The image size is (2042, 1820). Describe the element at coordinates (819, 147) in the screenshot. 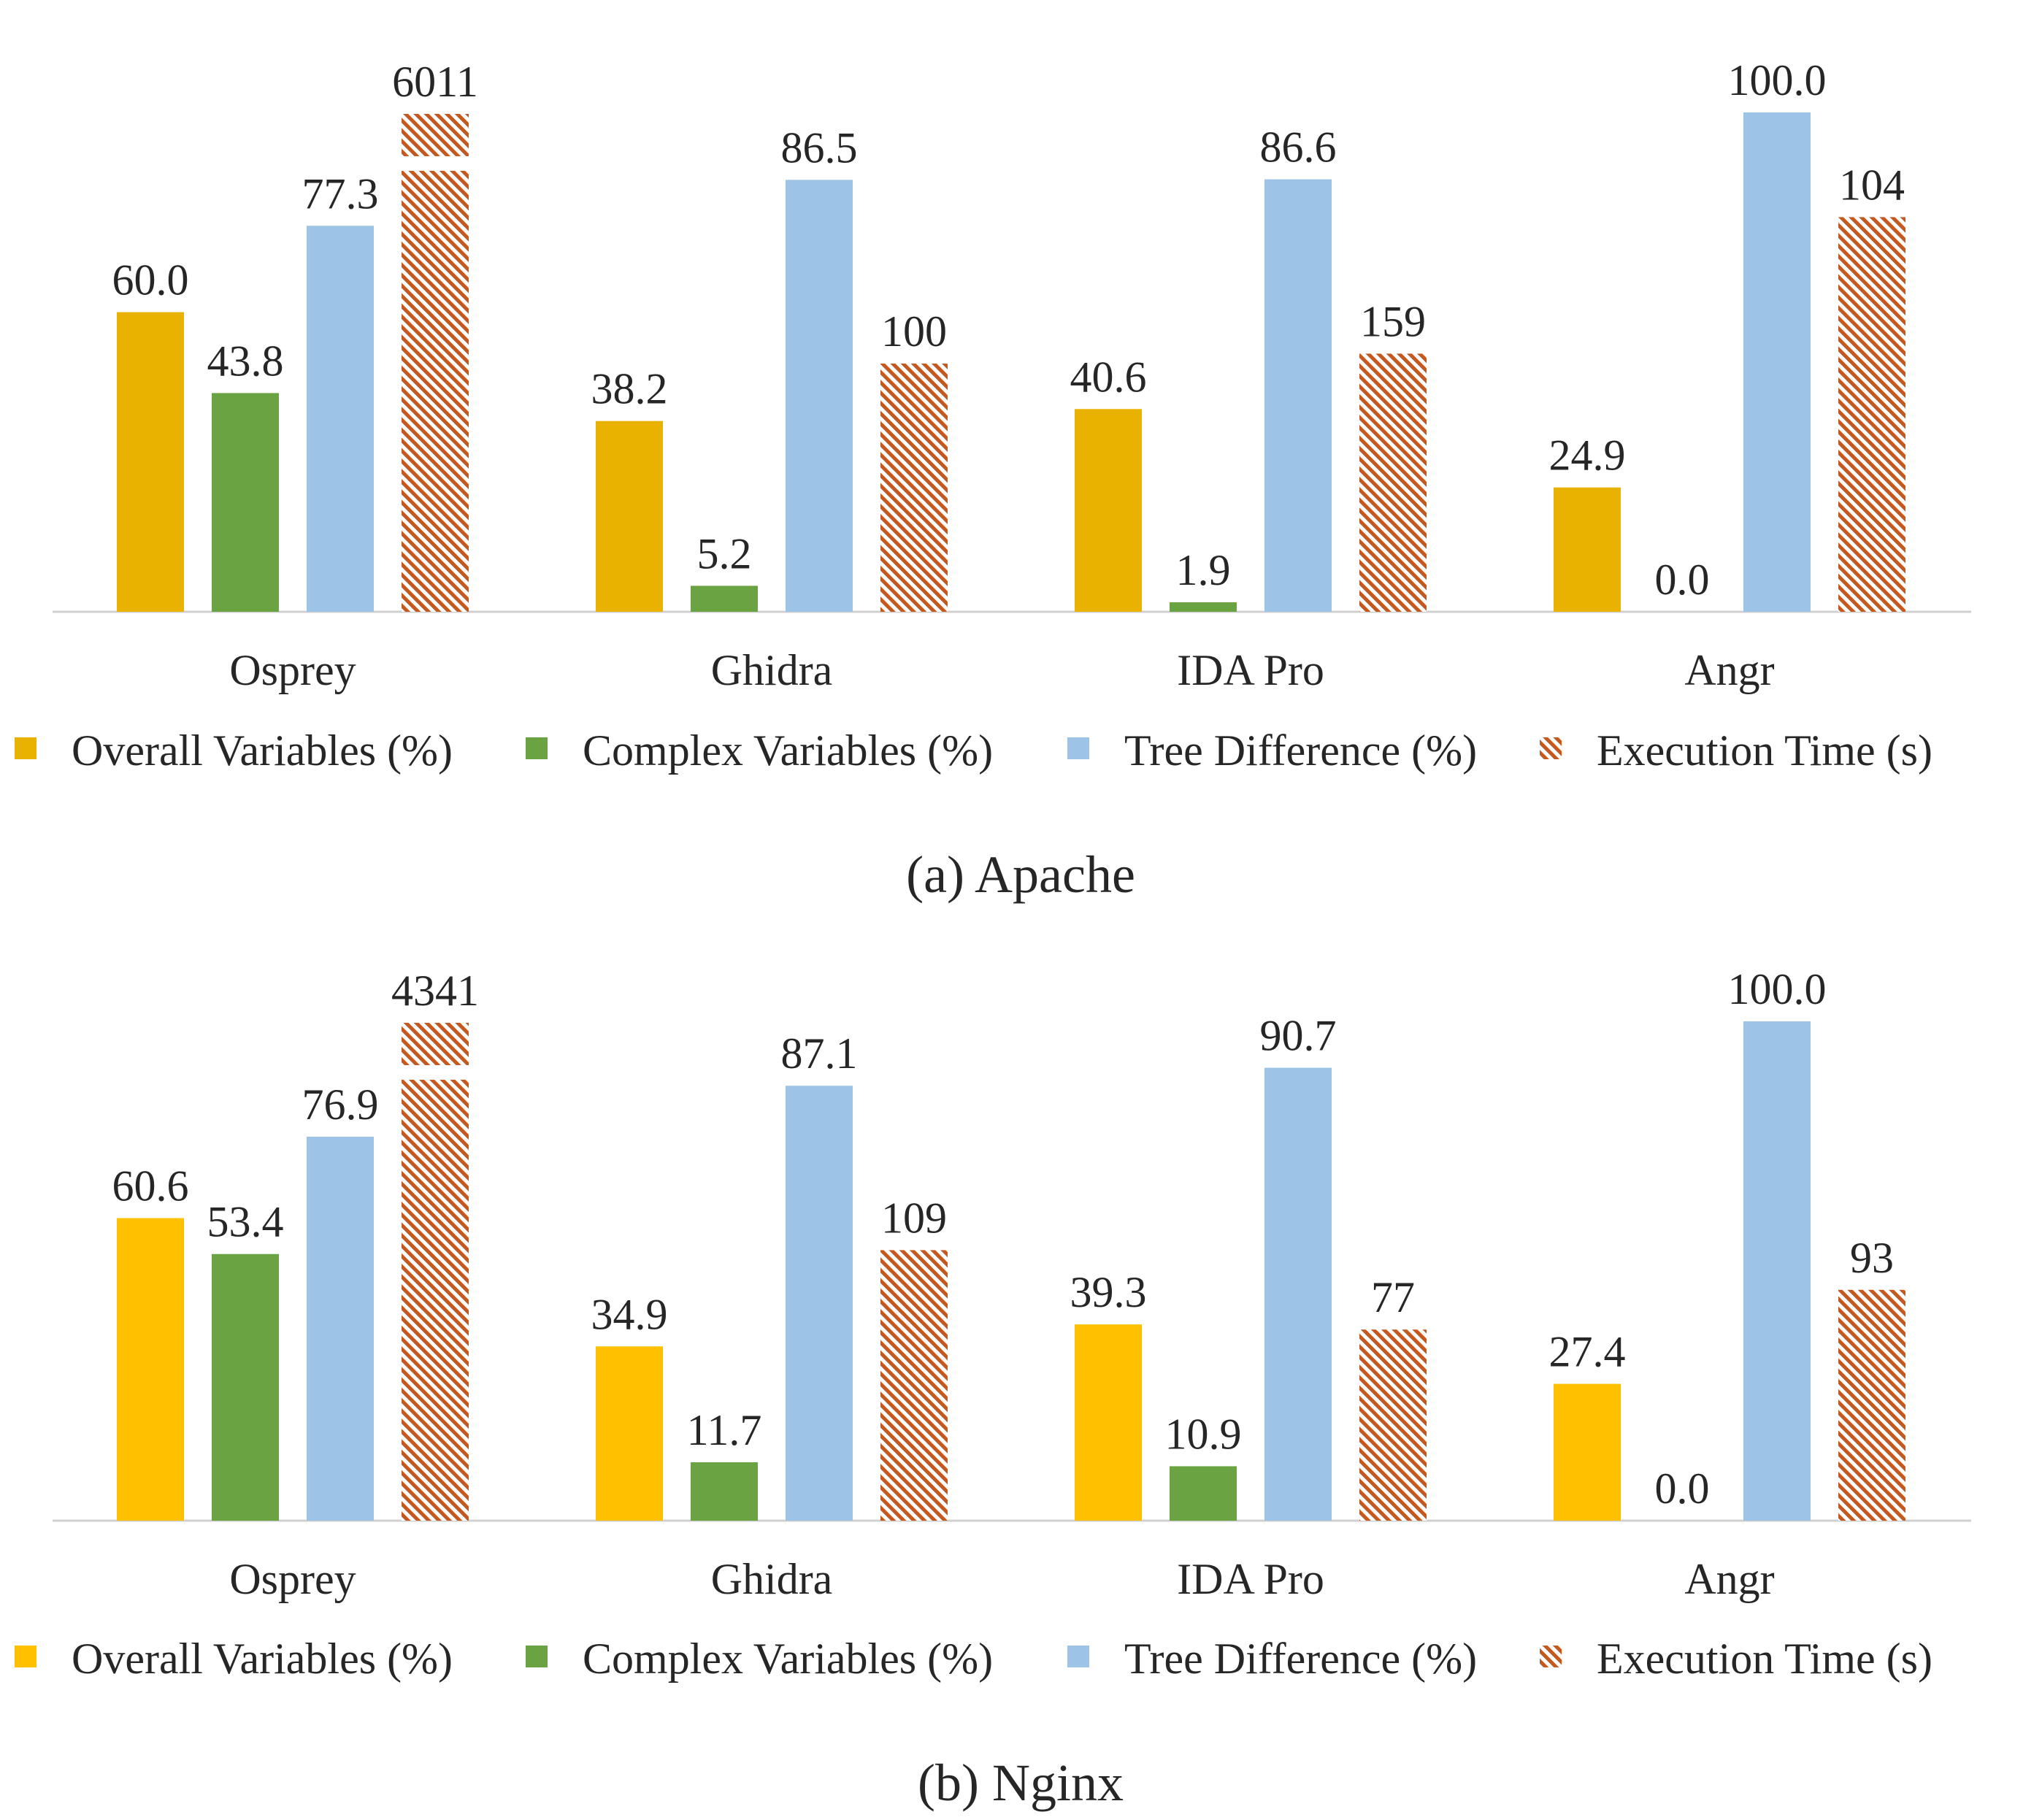

I see `data-label-tree: 86.5` at that location.